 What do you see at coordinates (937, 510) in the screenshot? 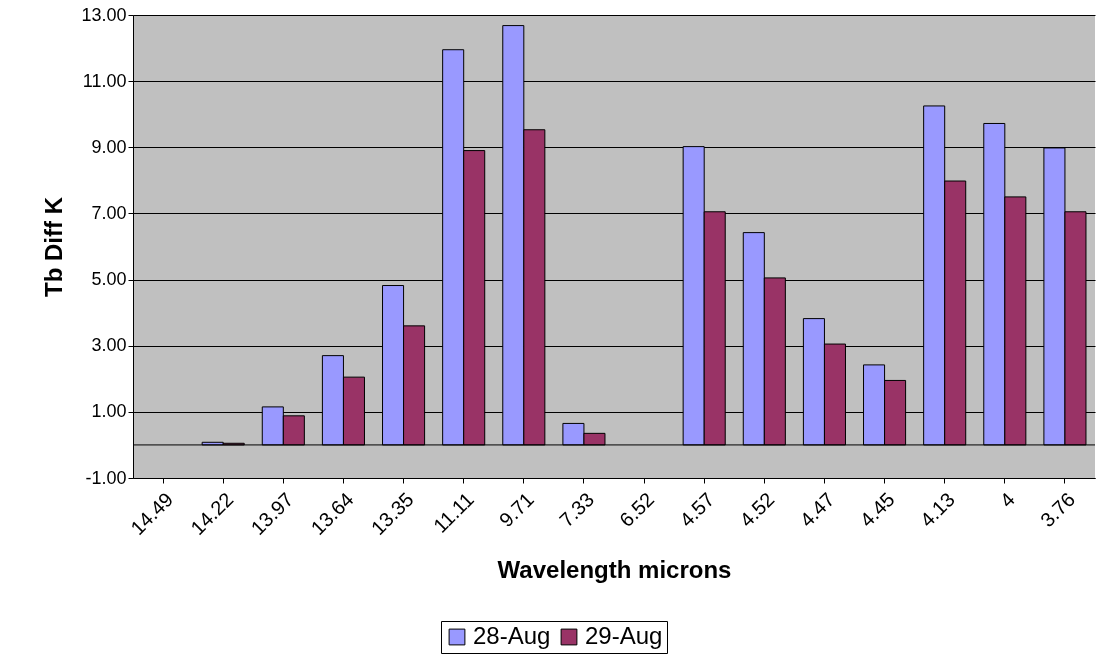
I see `x-tick-label: 4.13` at bounding box center [937, 510].